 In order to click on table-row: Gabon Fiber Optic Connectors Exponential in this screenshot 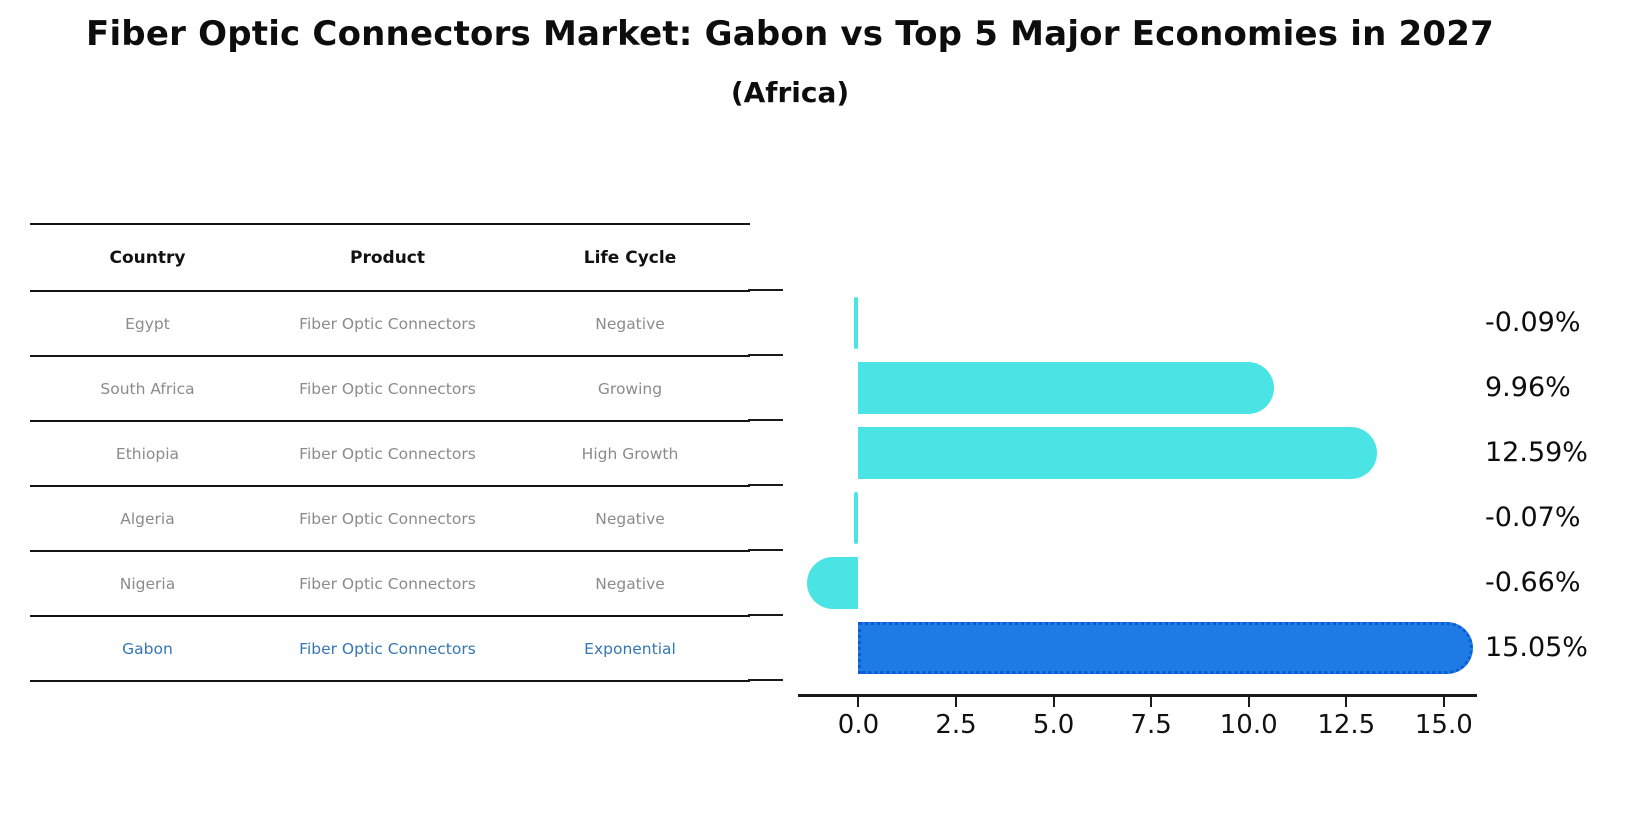, I will do `click(390, 648)`.